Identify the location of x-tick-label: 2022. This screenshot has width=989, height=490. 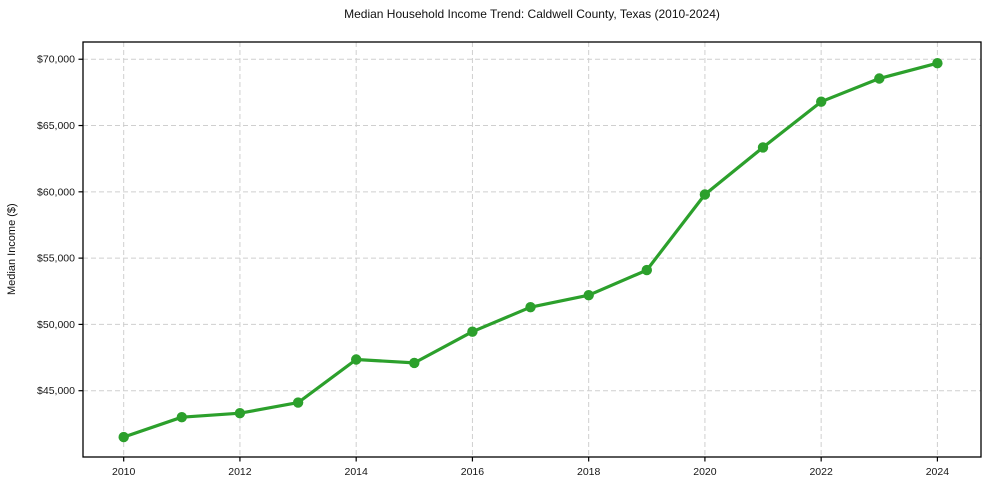
(821, 472).